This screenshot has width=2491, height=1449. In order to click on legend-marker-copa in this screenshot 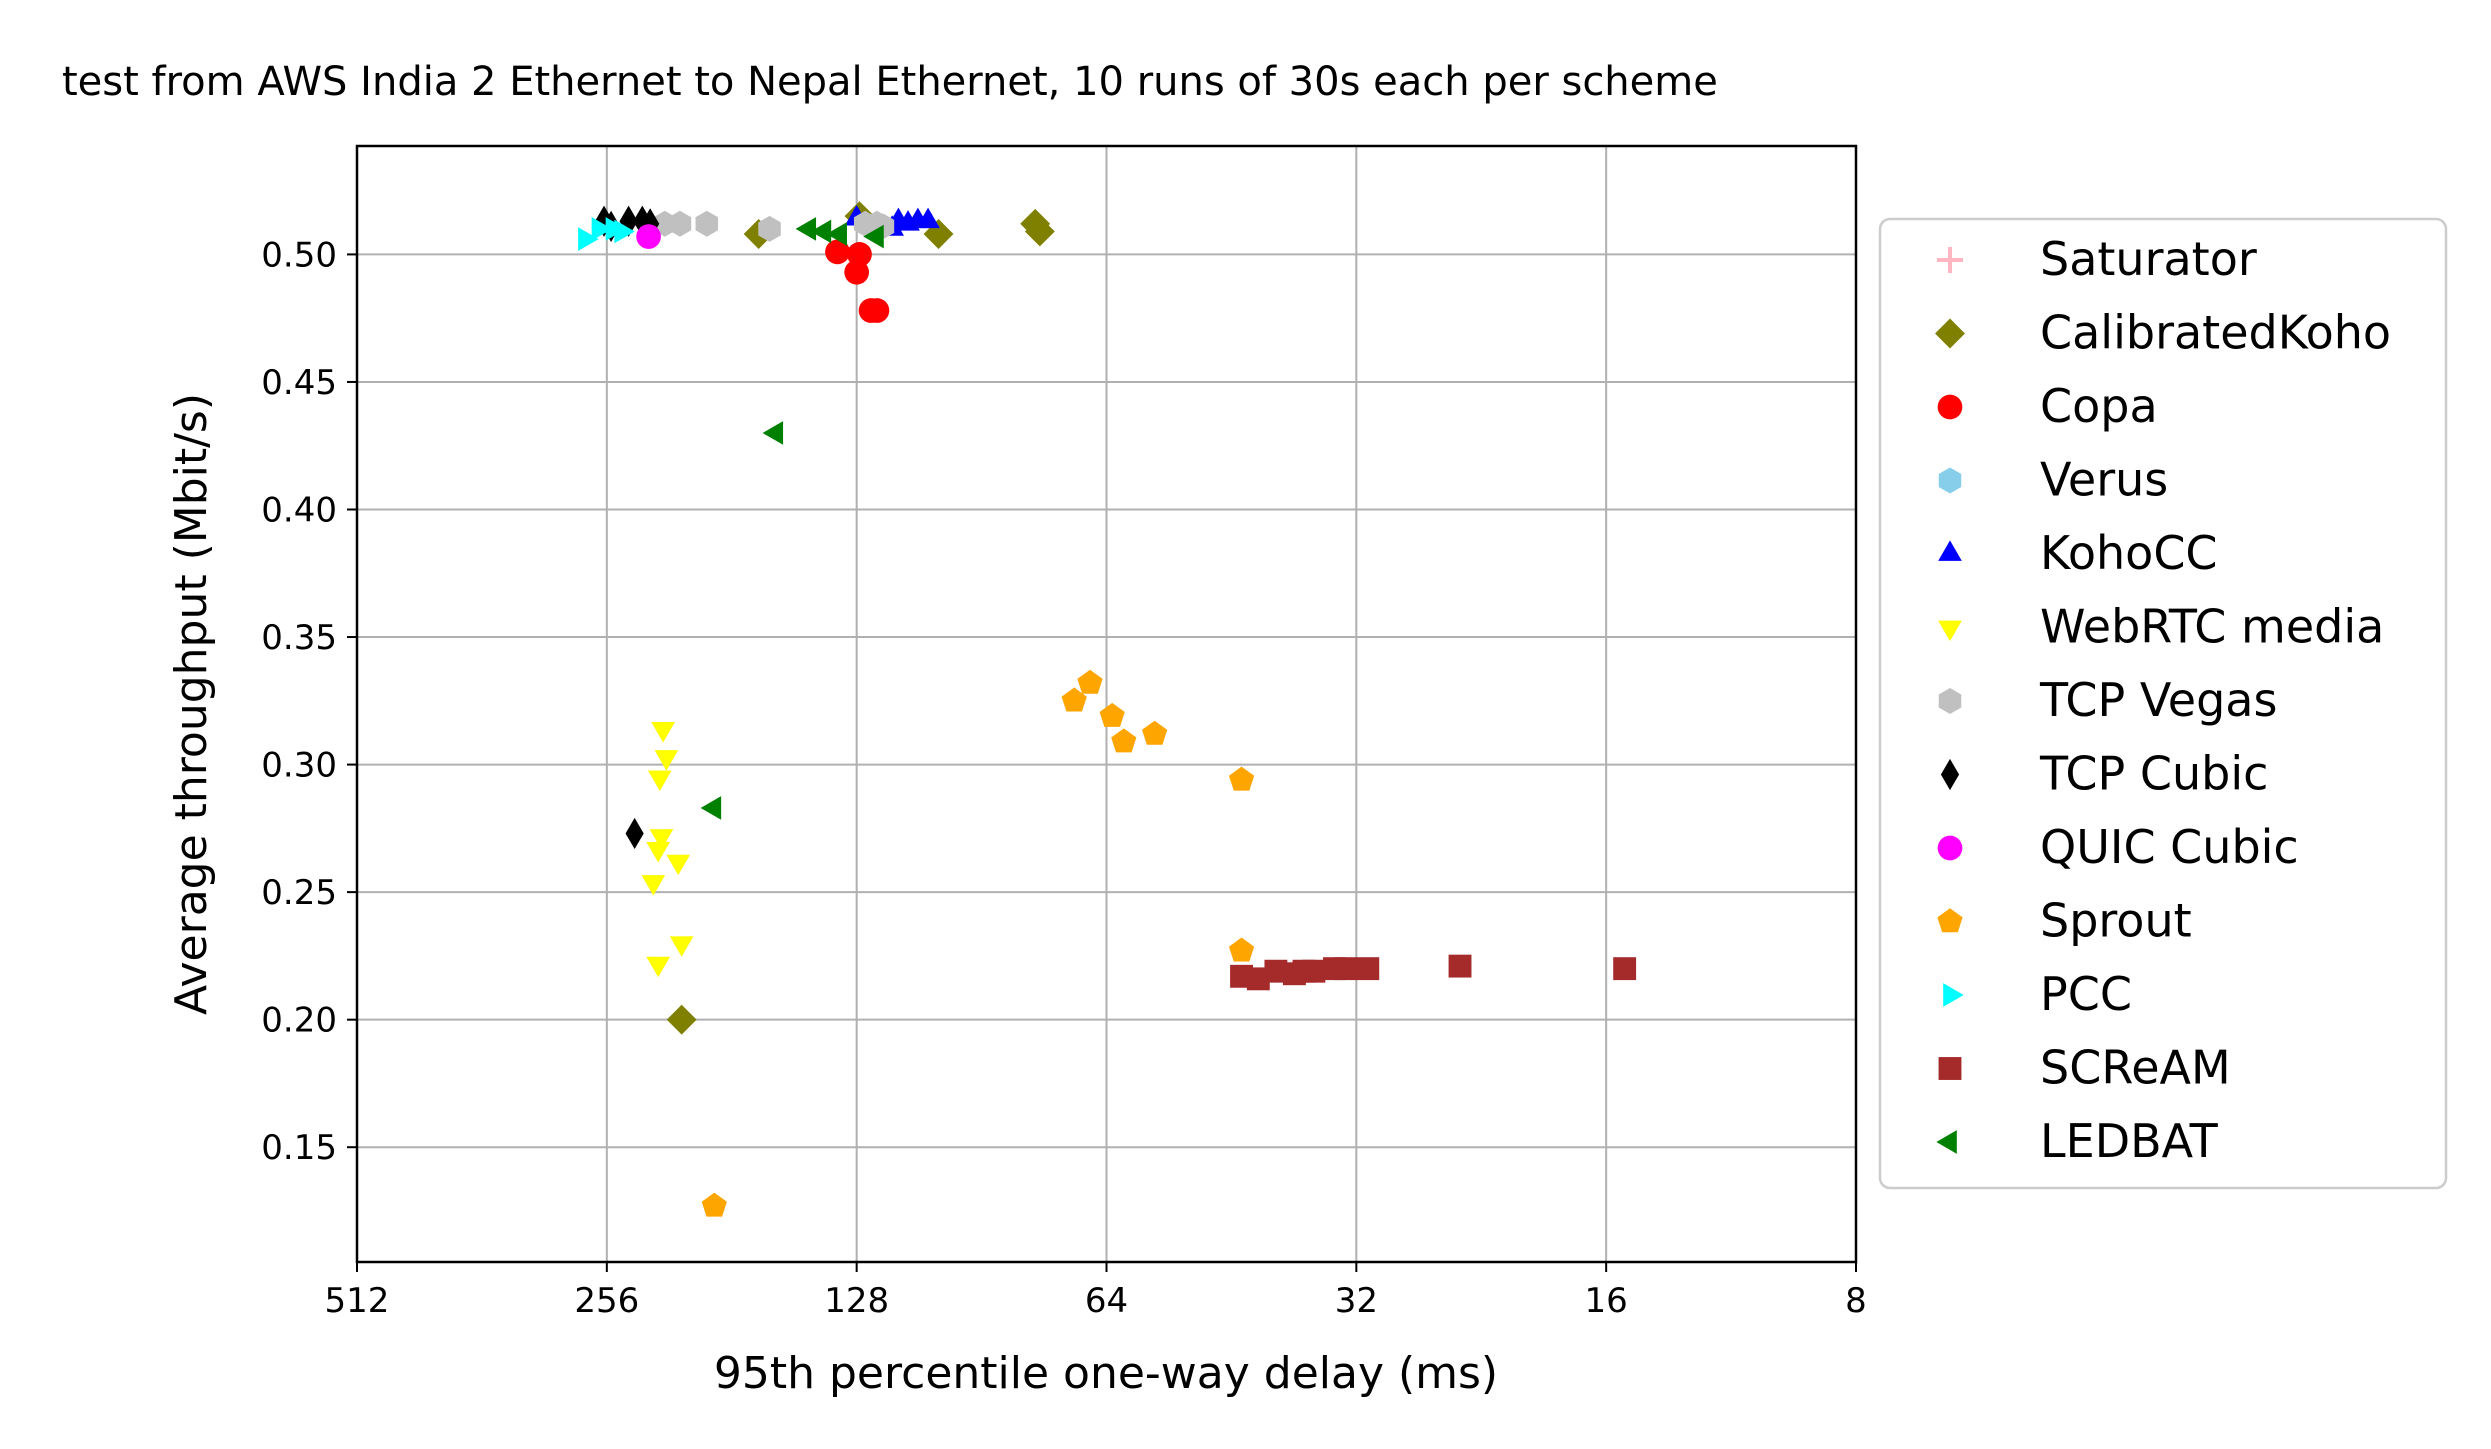, I will do `click(1950, 407)`.